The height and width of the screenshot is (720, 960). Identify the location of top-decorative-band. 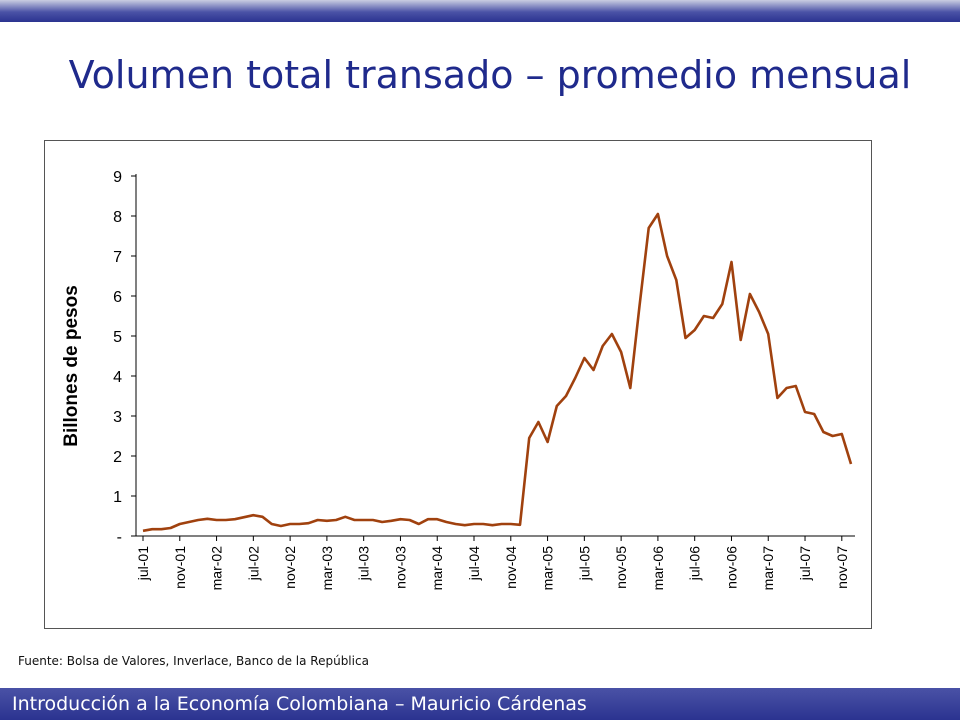
(480, 11).